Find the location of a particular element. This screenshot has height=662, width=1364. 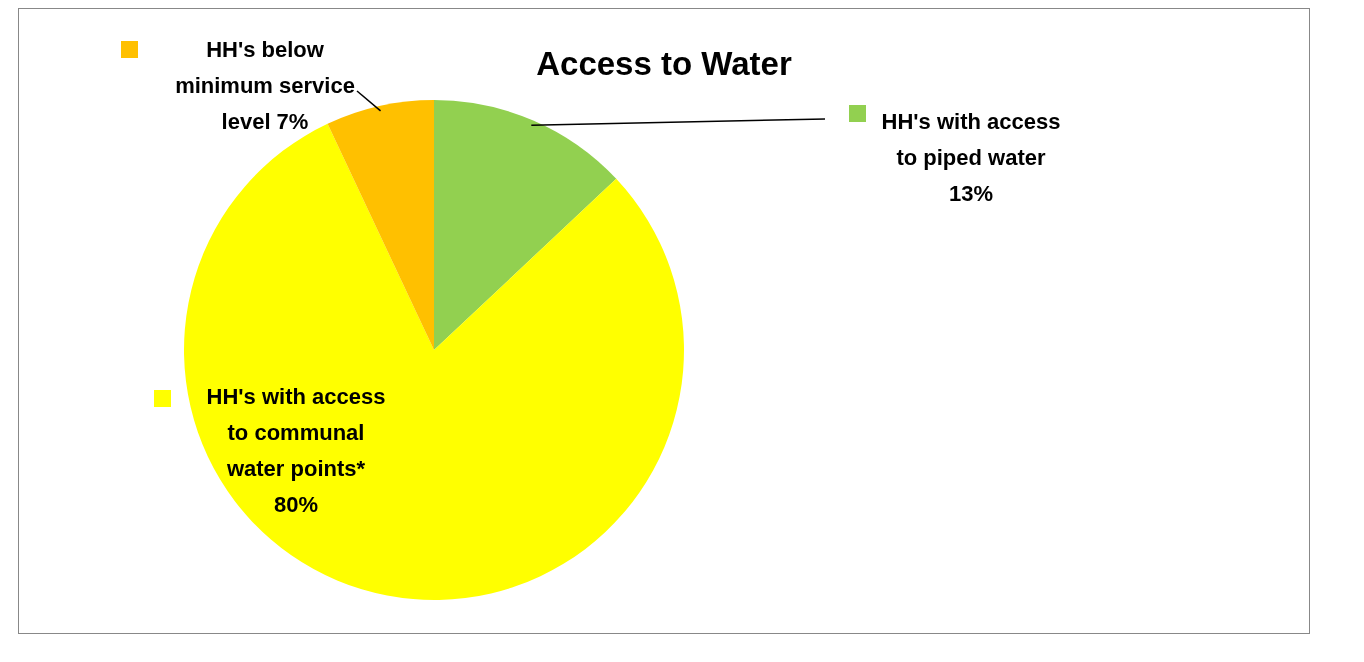

data-label: 13% is located at coordinates (971, 193).